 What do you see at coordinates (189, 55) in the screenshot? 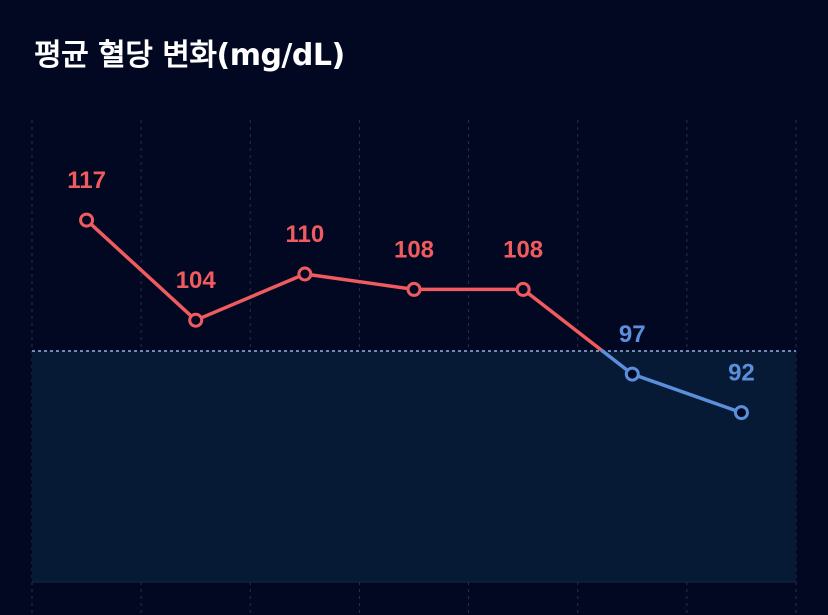
I see `chart-title: 평균 혈당 변화(mg/dL)` at bounding box center [189, 55].